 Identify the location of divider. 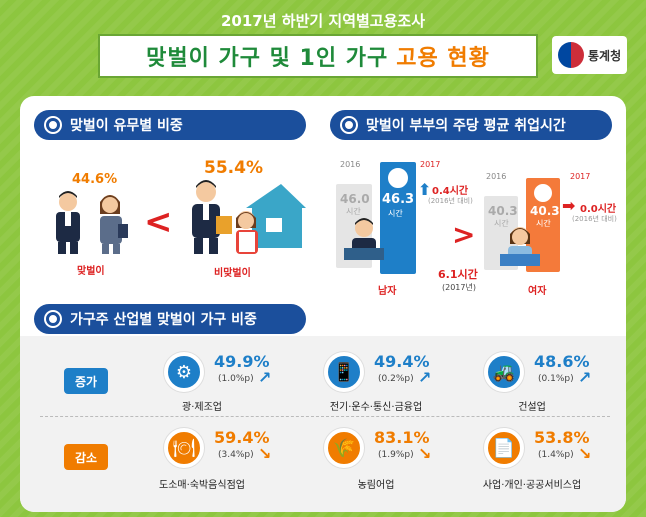
(325, 416).